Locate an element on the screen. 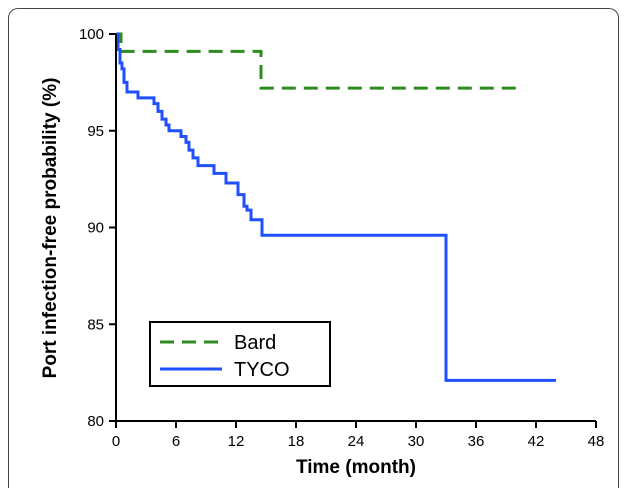  x-tick-label: 48 is located at coordinates (596, 441).